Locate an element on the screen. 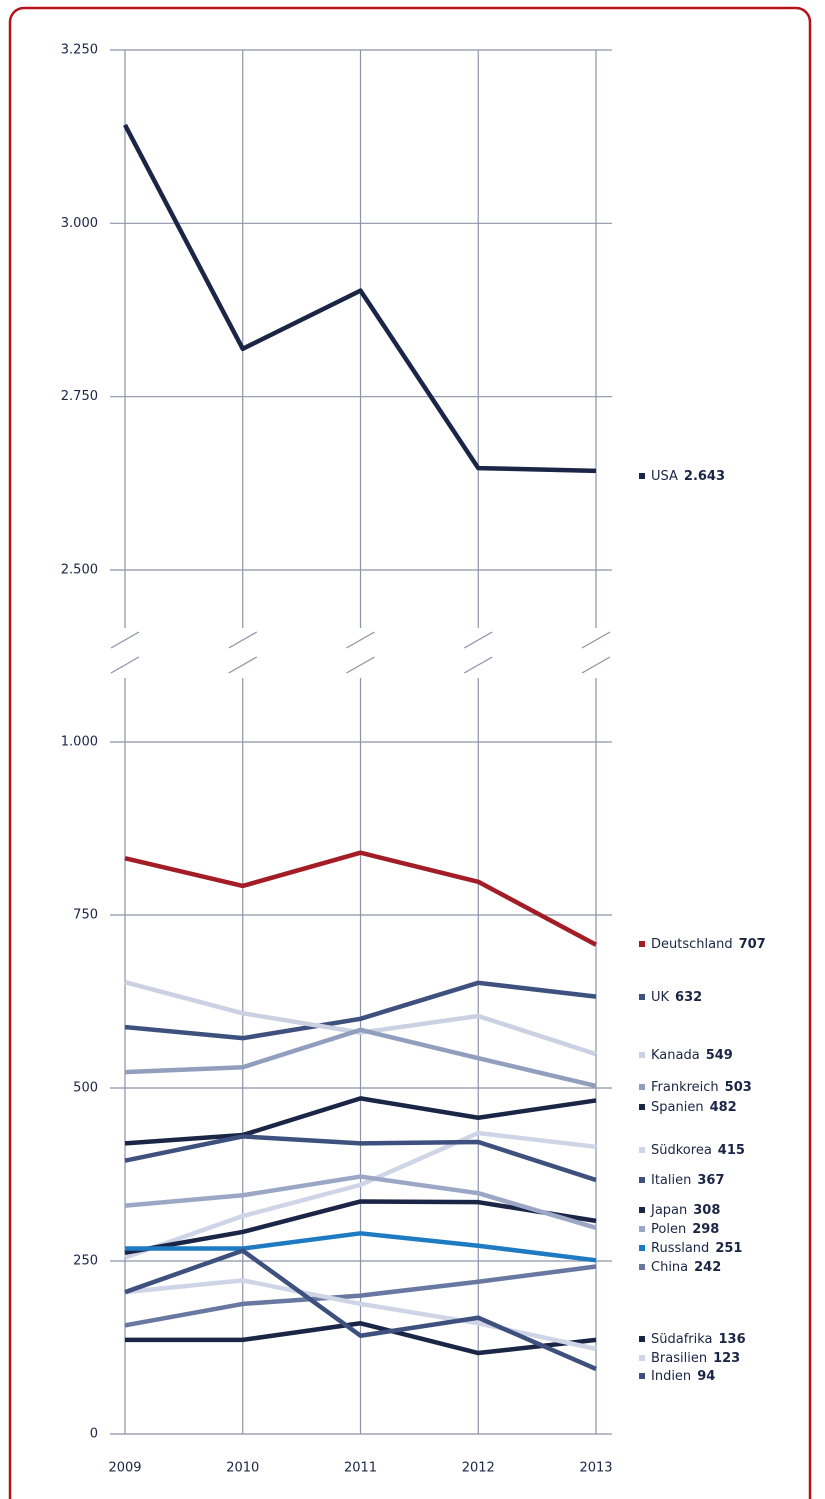 The width and height of the screenshot is (825, 1499). end-value-label: 367 is located at coordinates (710, 1180).